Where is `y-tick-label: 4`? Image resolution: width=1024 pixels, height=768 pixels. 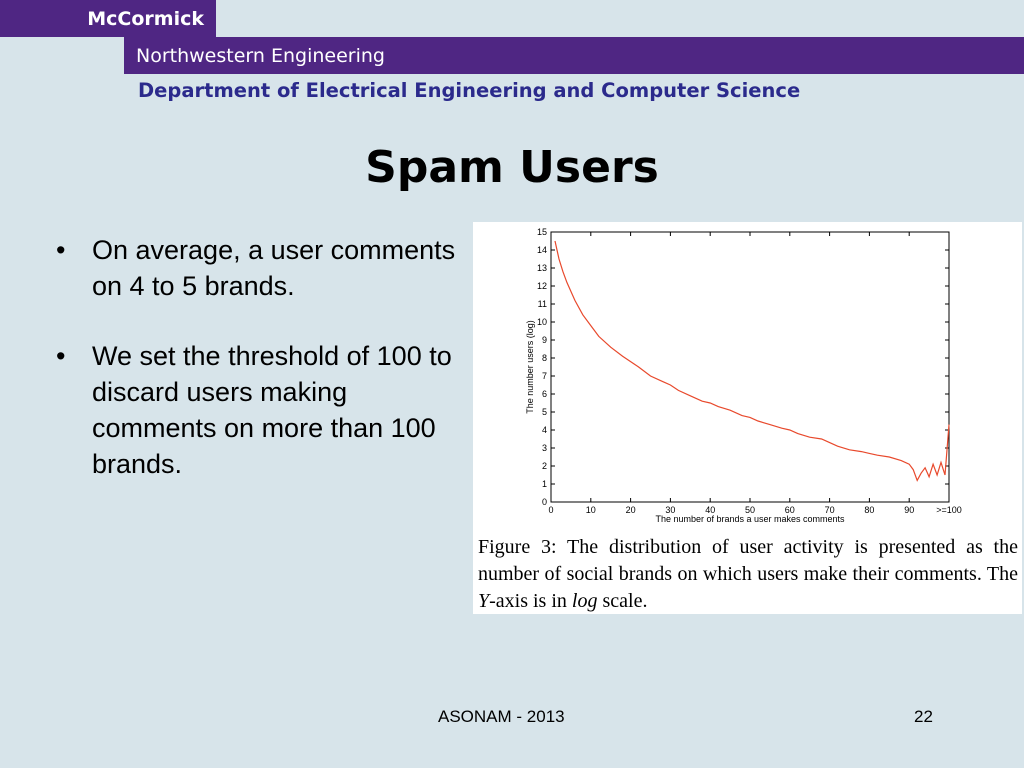 y-tick-label: 4 is located at coordinates (544, 430).